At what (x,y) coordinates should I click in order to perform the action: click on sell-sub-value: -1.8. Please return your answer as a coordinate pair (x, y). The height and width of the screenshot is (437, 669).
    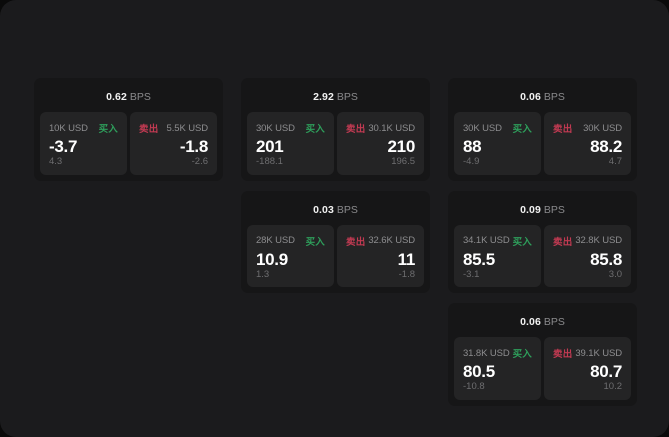
    Looking at the image, I should click on (406, 274).